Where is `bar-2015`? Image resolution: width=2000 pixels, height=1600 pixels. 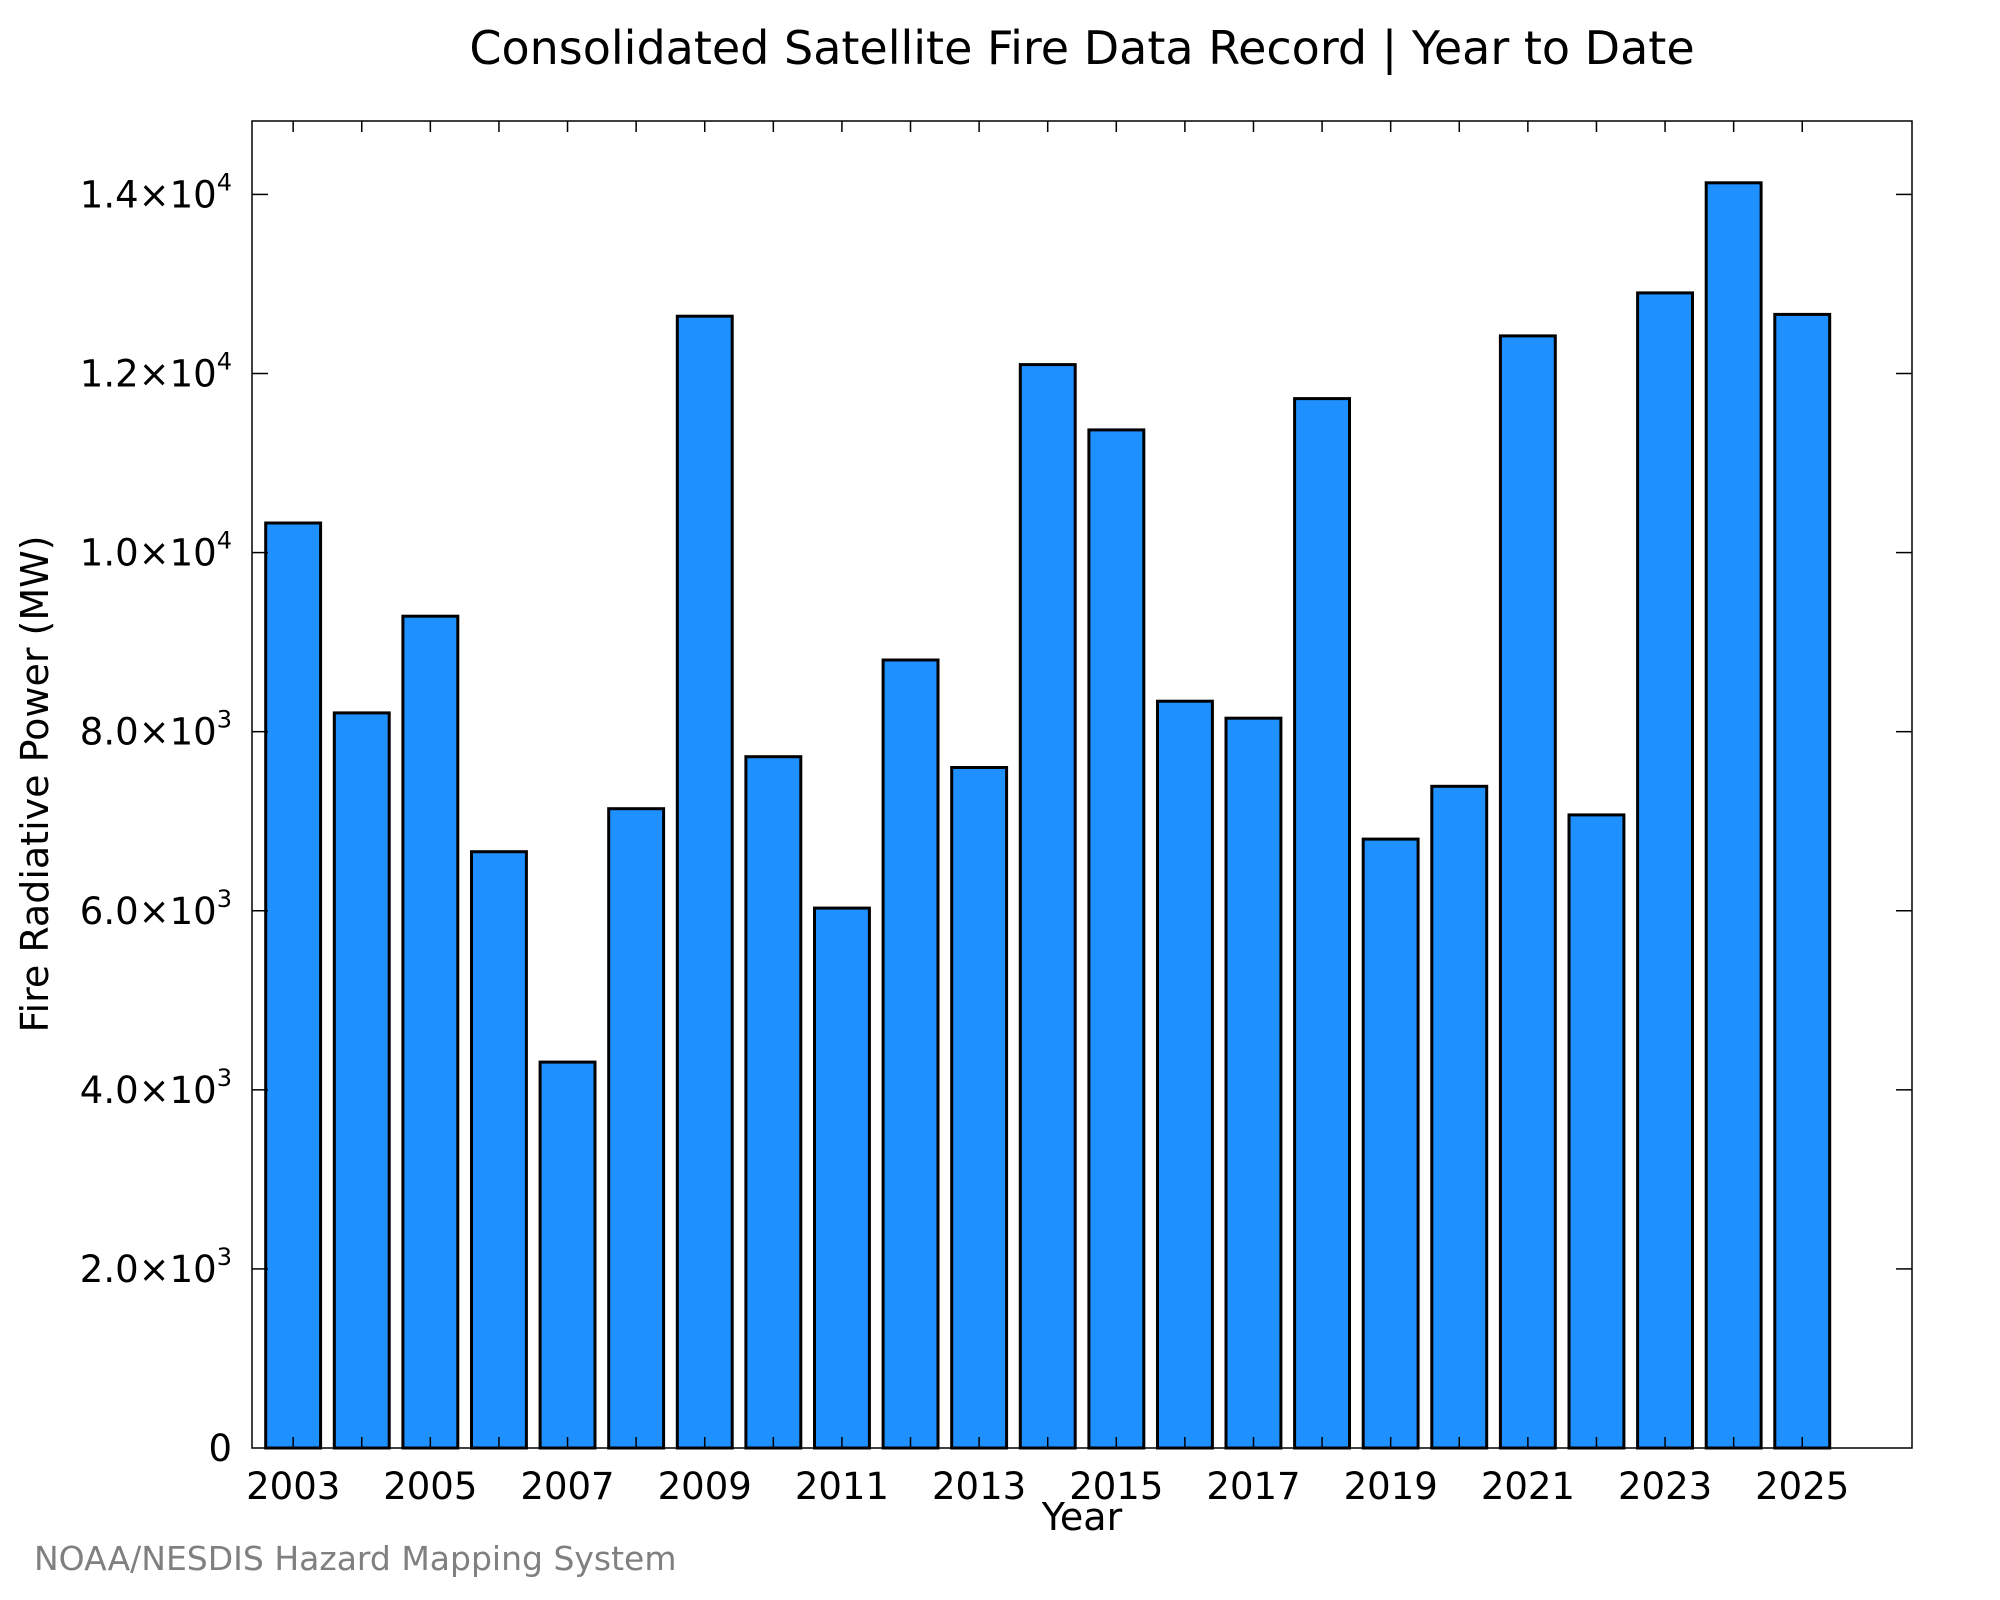
bar-2015 is located at coordinates (1116, 939).